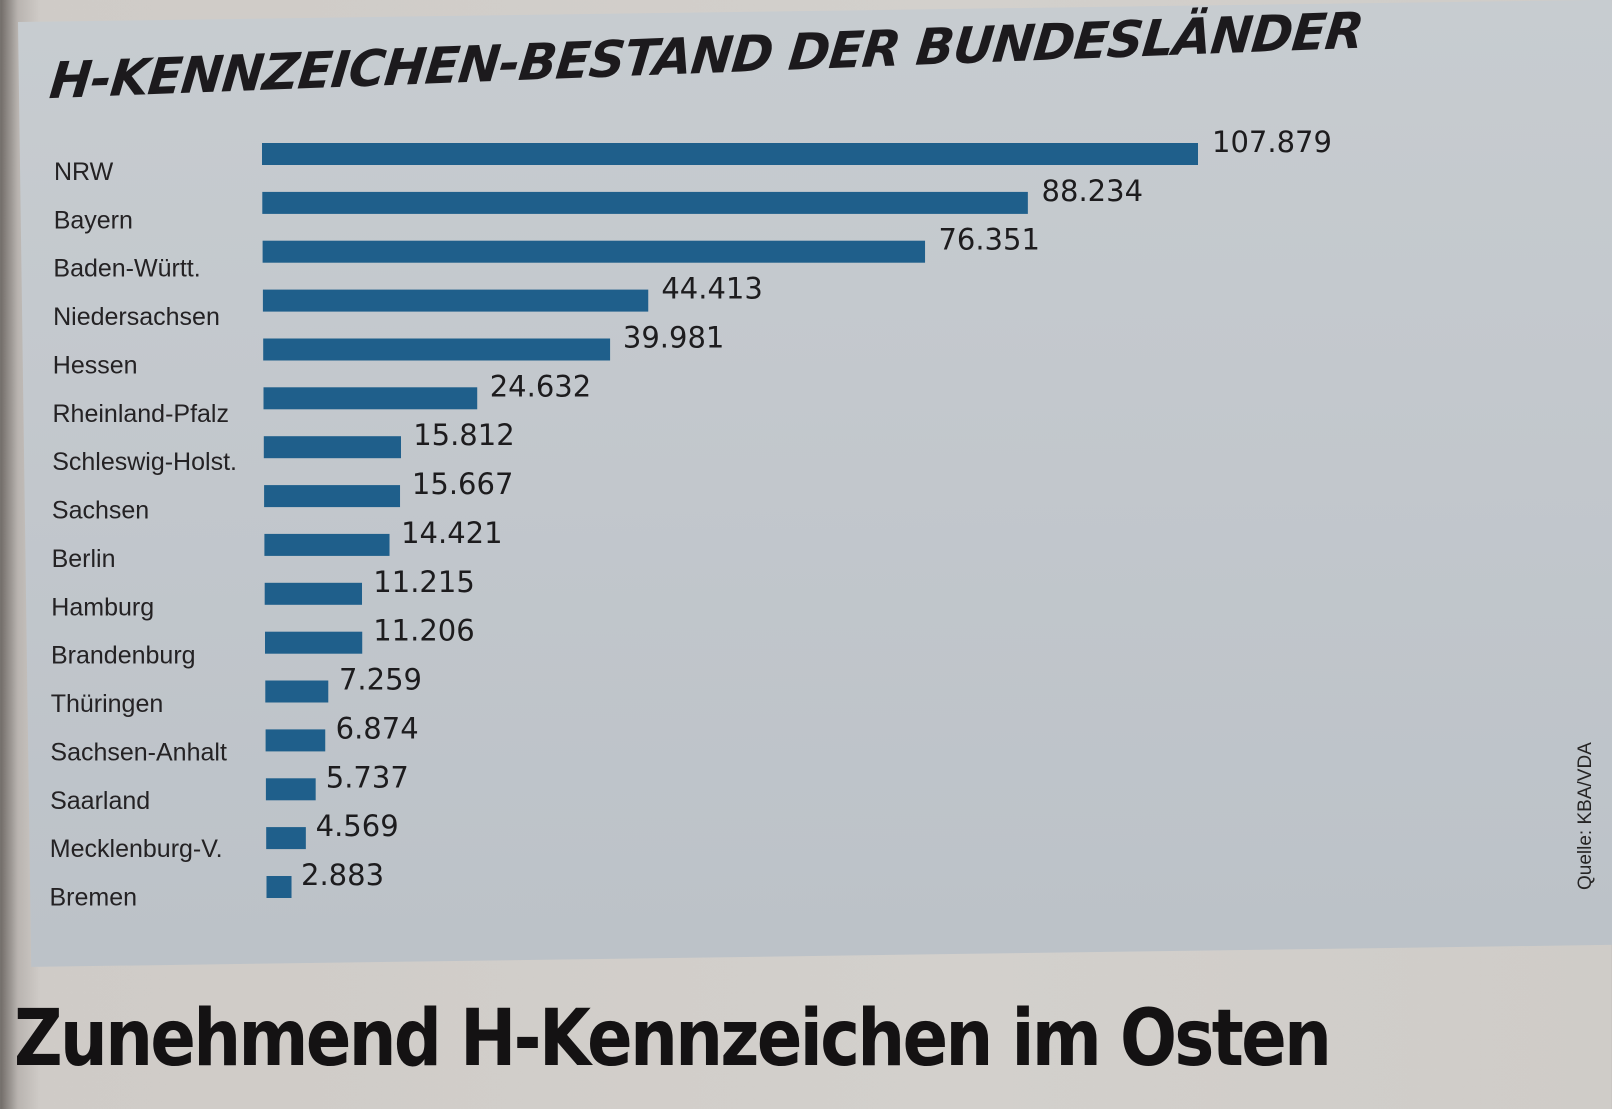  What do you see at coordinates (217, 885) in the screenshot?
I see `bar-row: Bremen 2.883` at bounding box center [217, 885].